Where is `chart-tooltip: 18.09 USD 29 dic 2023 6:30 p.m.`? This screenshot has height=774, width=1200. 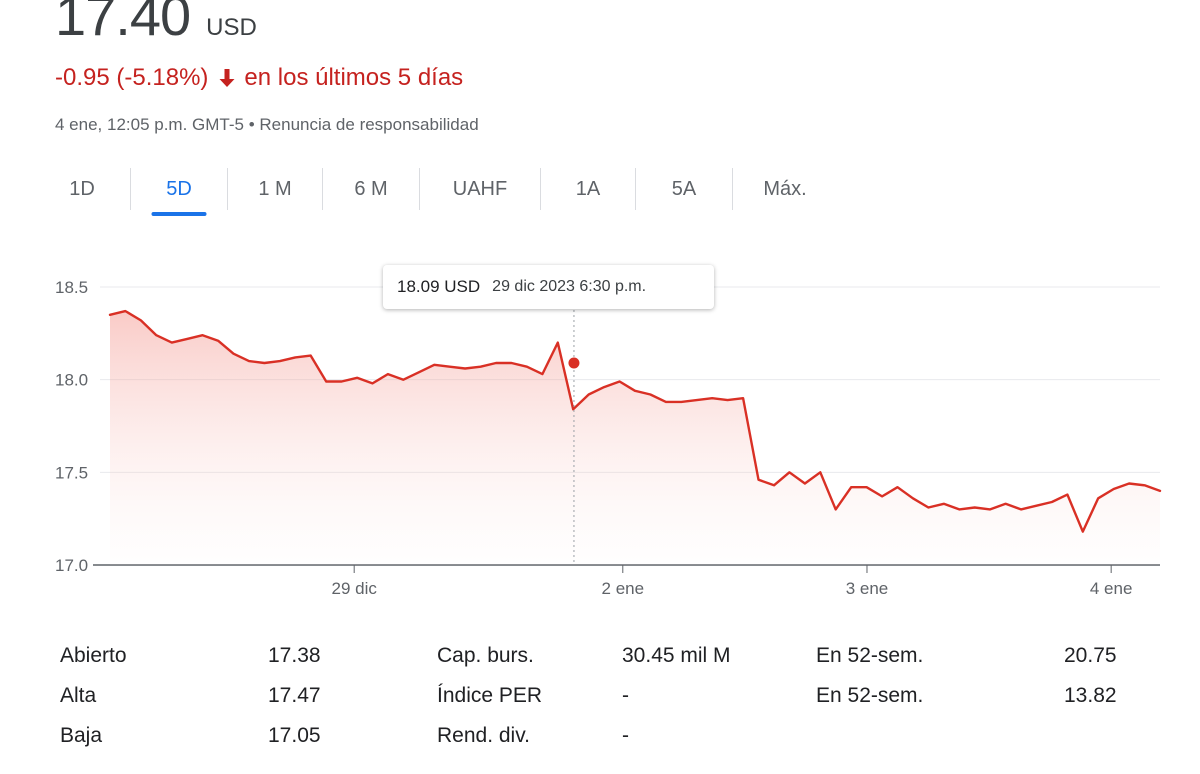
chart-tooltip: 18.09 USD 29 dic 2023 6:30 p.m. is located at coordinates (548, 287).